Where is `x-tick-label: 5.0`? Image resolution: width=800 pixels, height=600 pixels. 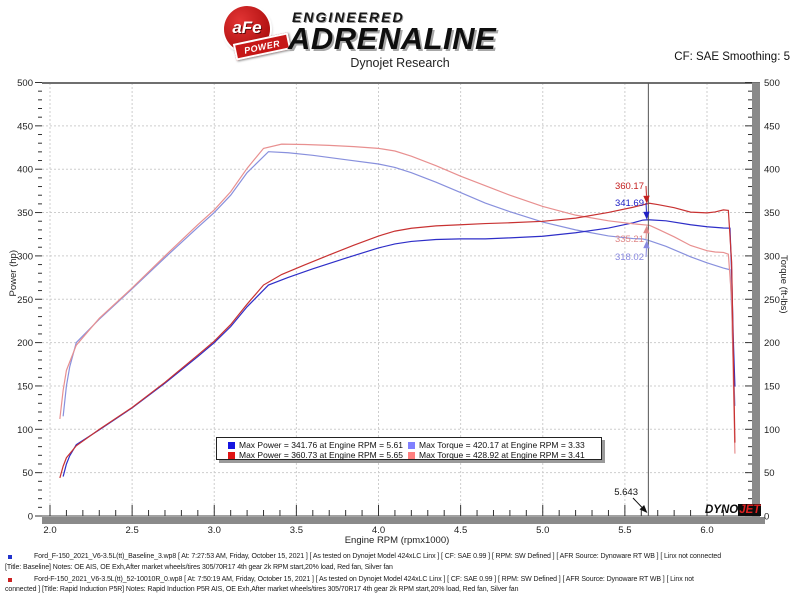 x-tick-label: 5.0 is located at coordinates (542, 530).